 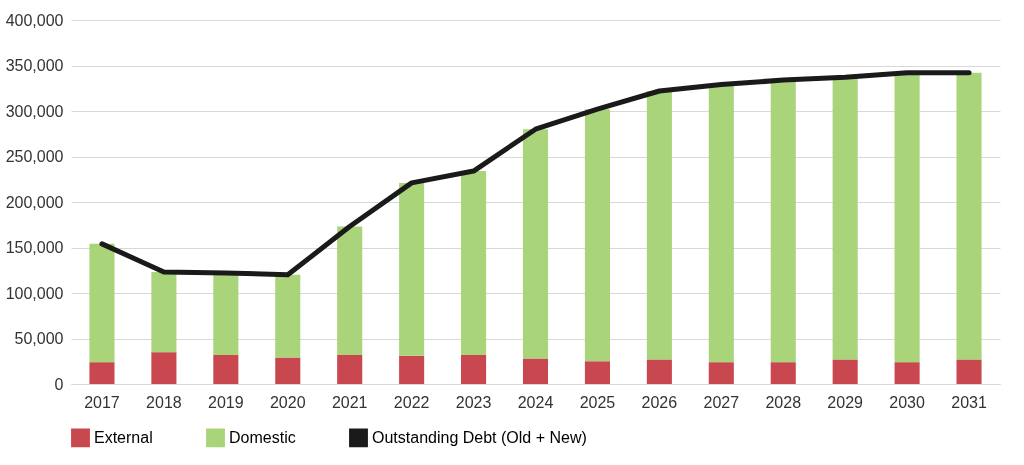 I want to click on x-tick-label: 2022, so click(x=411, y=402).